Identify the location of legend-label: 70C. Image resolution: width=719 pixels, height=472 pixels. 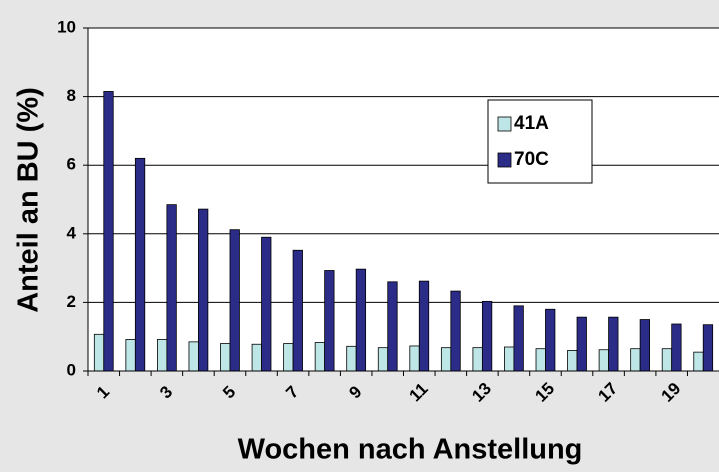
(531, 159).